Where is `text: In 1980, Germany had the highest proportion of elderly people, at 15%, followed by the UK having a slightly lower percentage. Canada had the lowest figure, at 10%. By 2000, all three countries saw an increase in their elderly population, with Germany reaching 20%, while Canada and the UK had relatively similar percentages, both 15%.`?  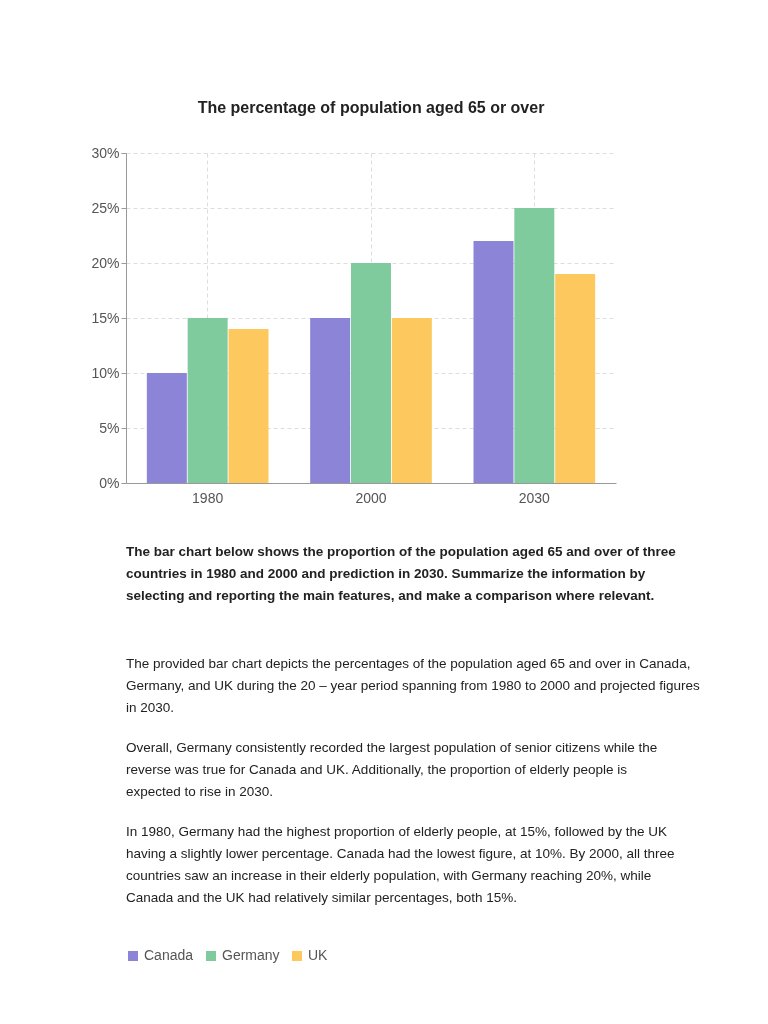
text: In 1980, Germany had the highest proportion of elderly people, at 15%, followed by the UK having a slightly lower percentage. Canada had the lowest figure, at 10%. By 2000, all three countries saw an increase in their elderly population, with Germany reaching 20%, while Canada and the UK had relatively similar percentages, both 15%. is located at coordinates (400, 864).